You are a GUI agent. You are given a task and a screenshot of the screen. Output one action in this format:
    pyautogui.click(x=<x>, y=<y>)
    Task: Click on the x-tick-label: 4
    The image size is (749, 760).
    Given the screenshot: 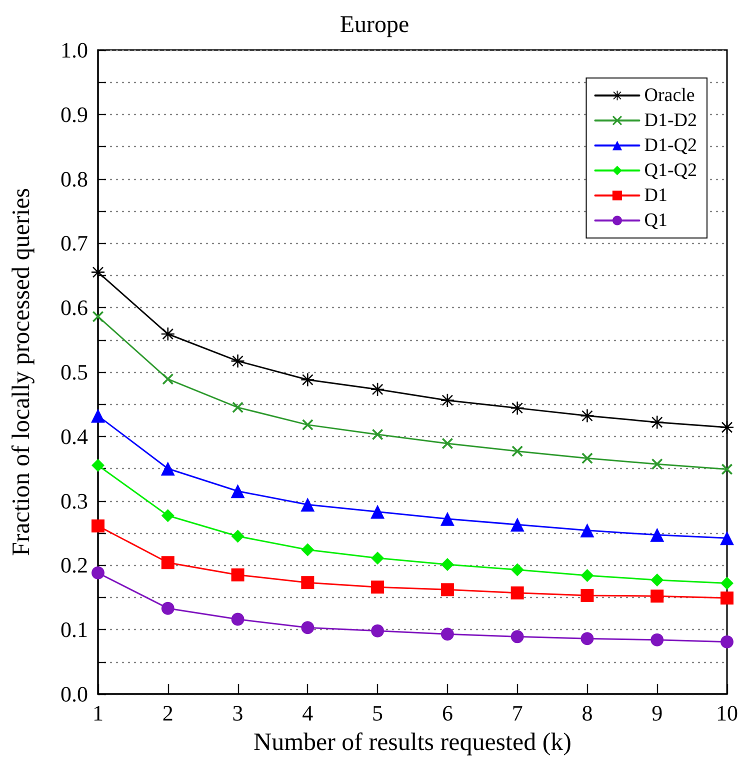 What is the action you would take?
    pyautogui.click(x=308, y=713)
    